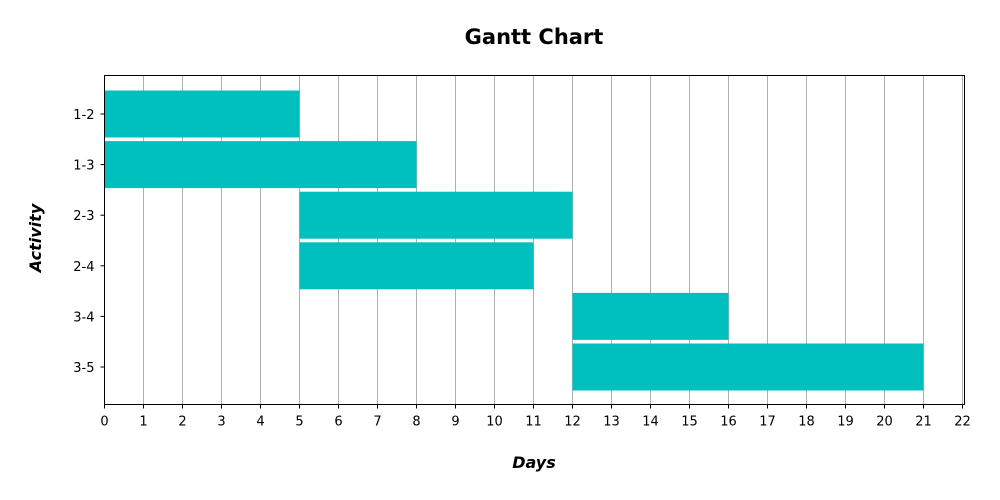  What do you see at coordinates (884, 422) in the screenshot?
I see `x-tick-label-20: 20` at bounding box center [884, 422].